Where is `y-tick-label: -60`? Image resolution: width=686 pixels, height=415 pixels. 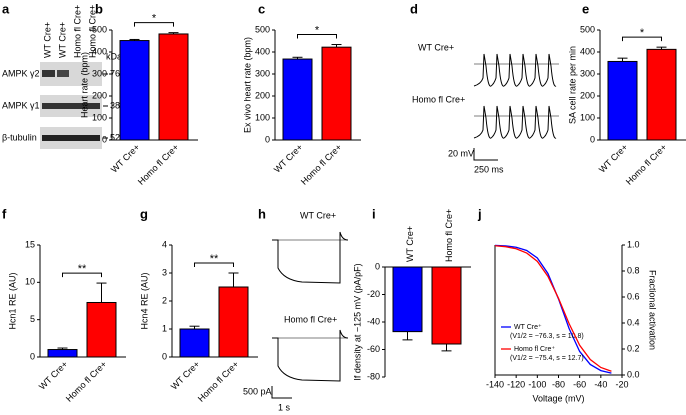
y-tick-label: -60 is located at coordinates (373, 349).